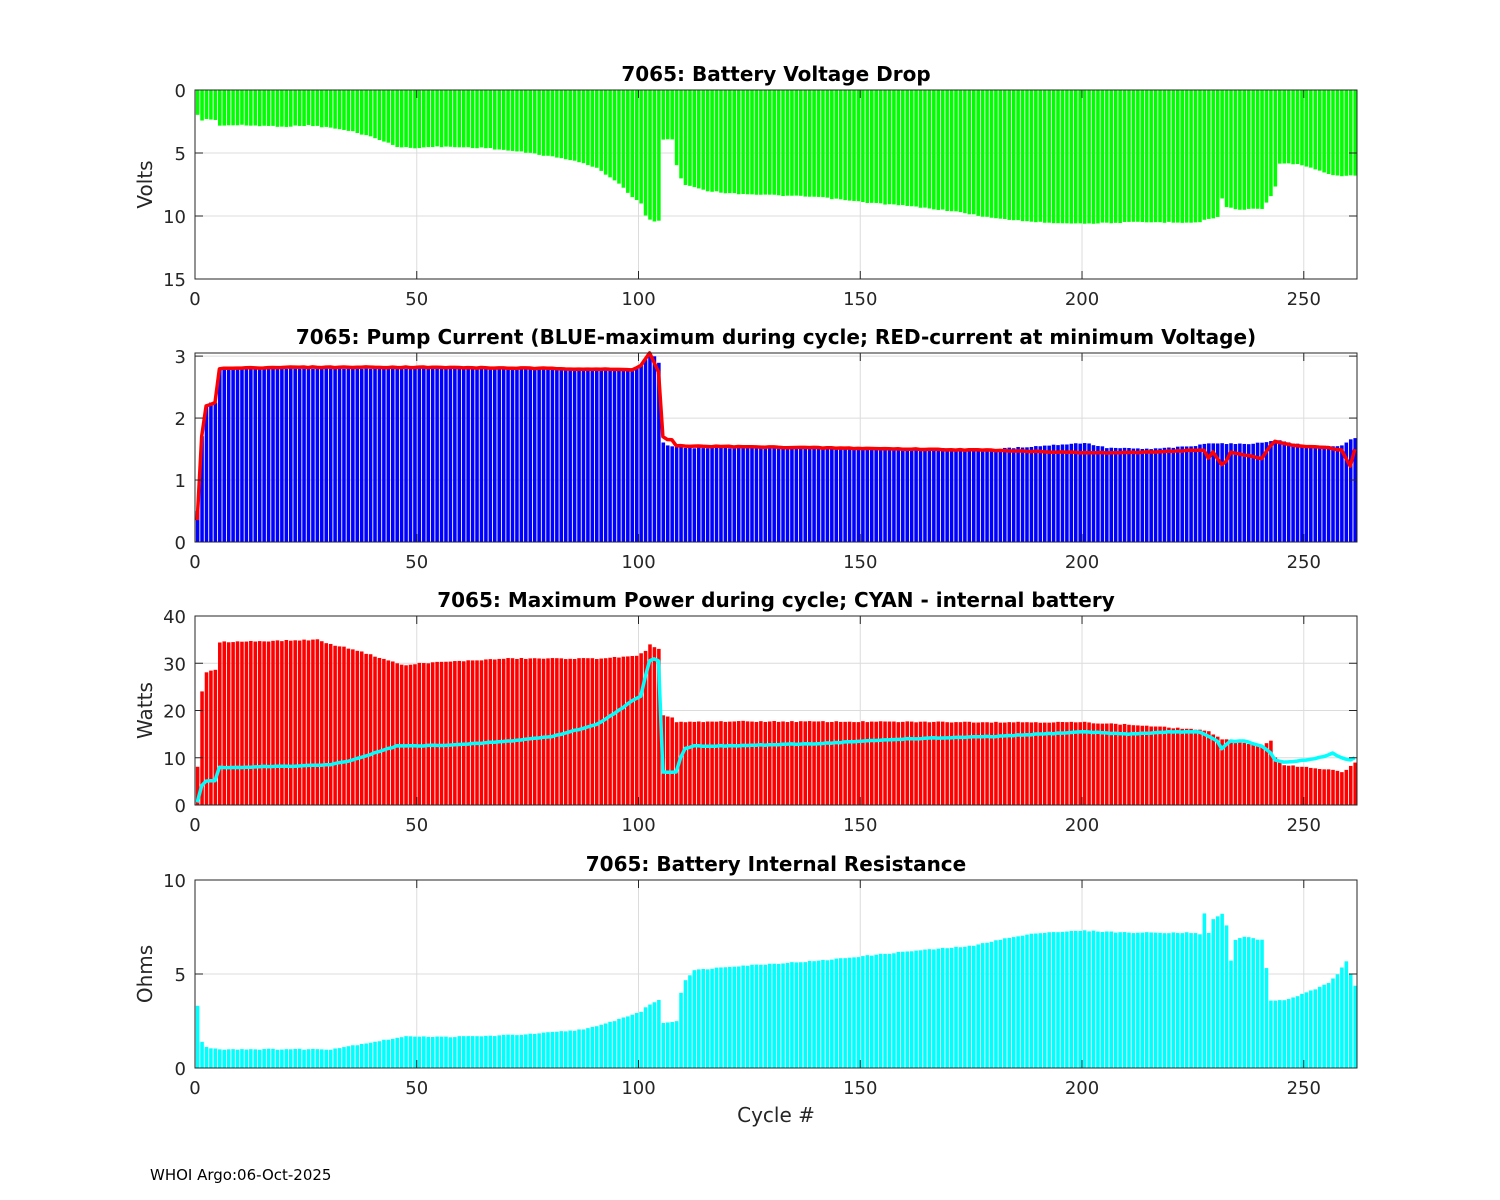 This screenshot has height=1200, width=1500. Describe the element at coordinates (776, 990) in the screenshot. I see `bars-cyan` at that location.